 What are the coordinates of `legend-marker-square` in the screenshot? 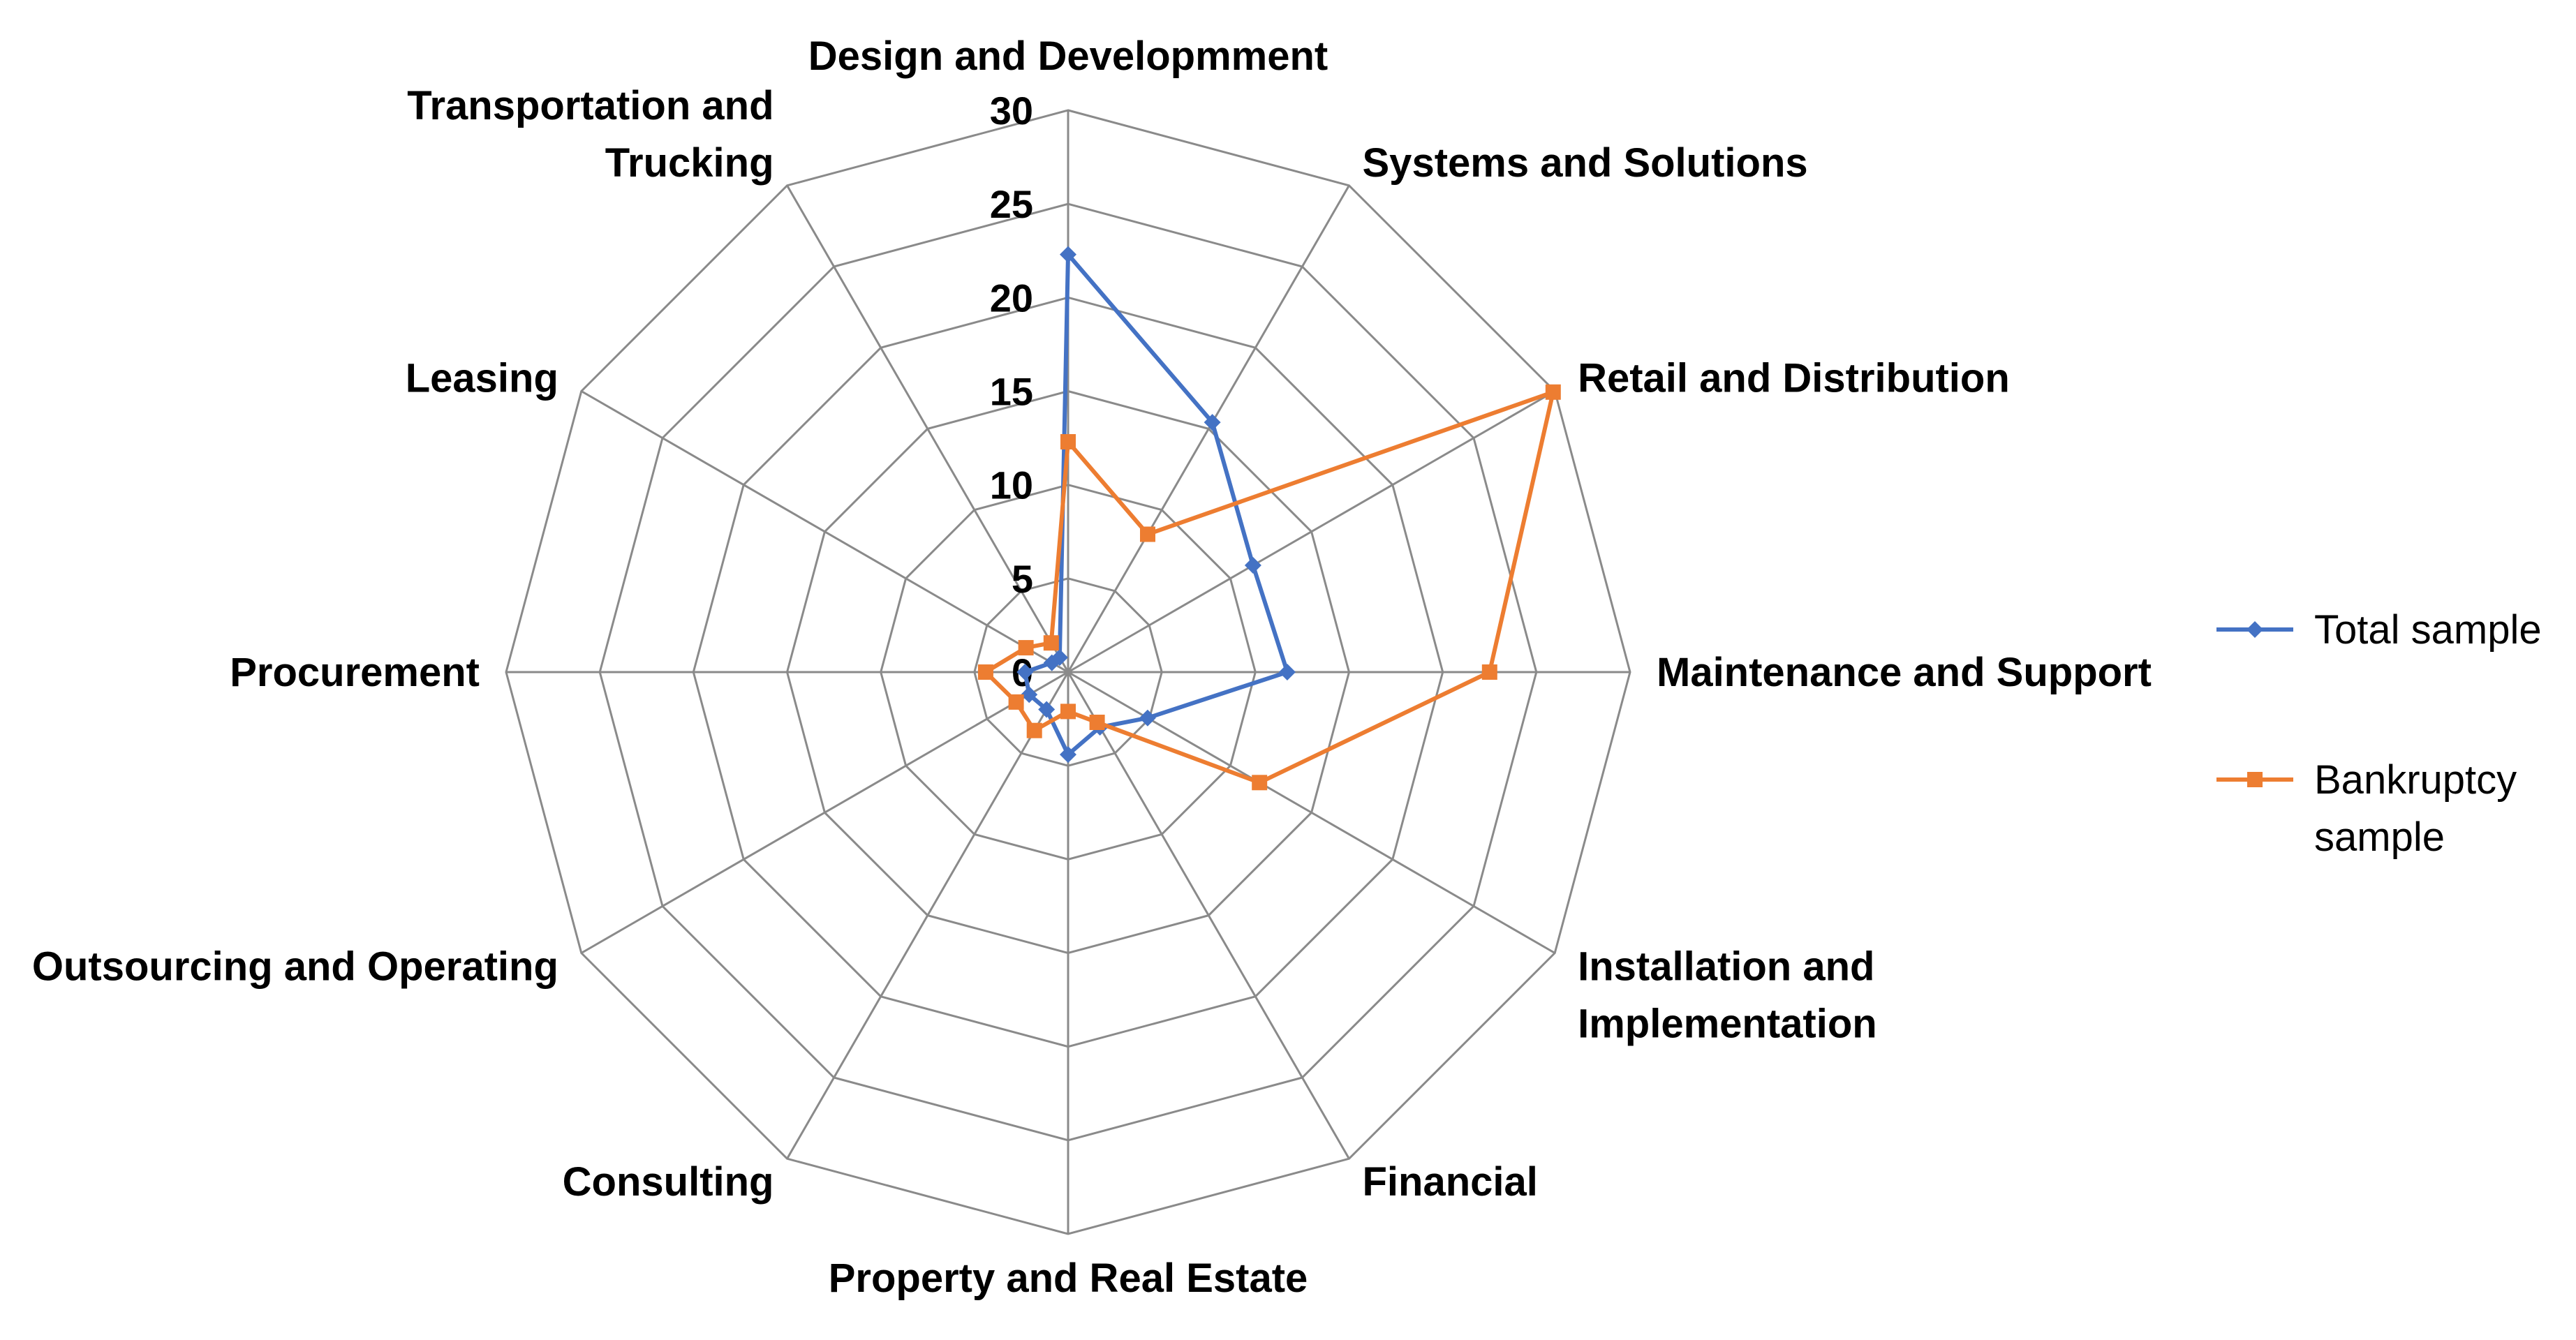 It's located at (2255, 779).